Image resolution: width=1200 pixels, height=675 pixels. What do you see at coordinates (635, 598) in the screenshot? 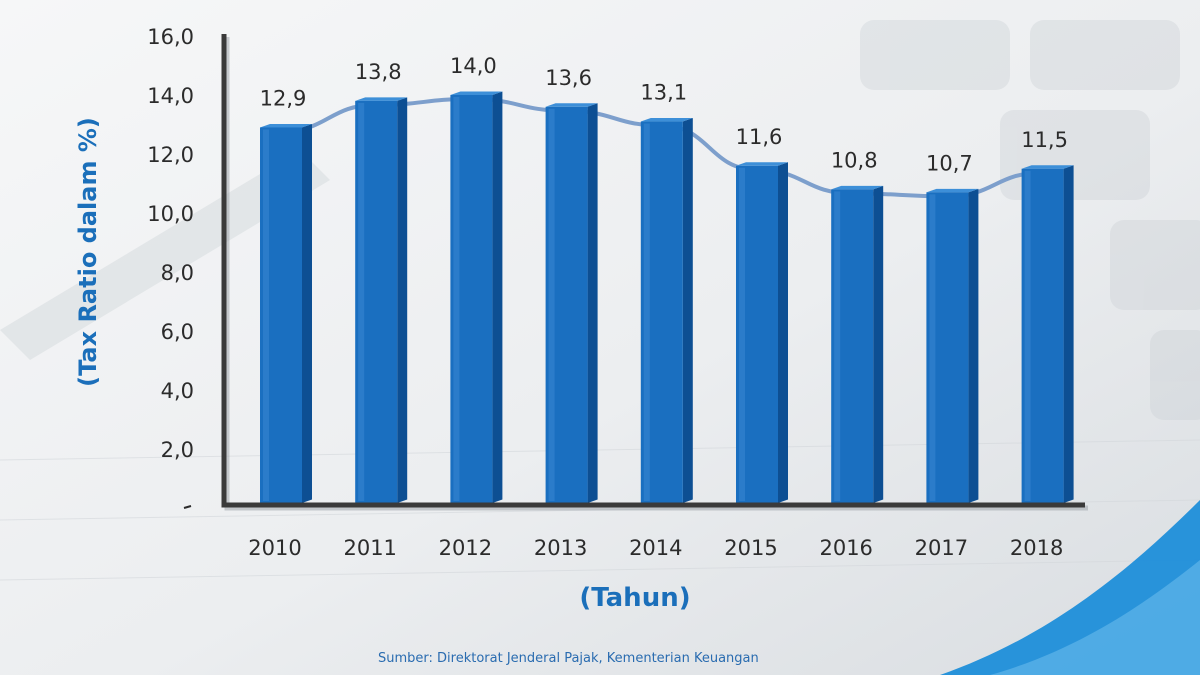
I see `x-axis-title: (Tahun)` at bounding box center [635, 598].